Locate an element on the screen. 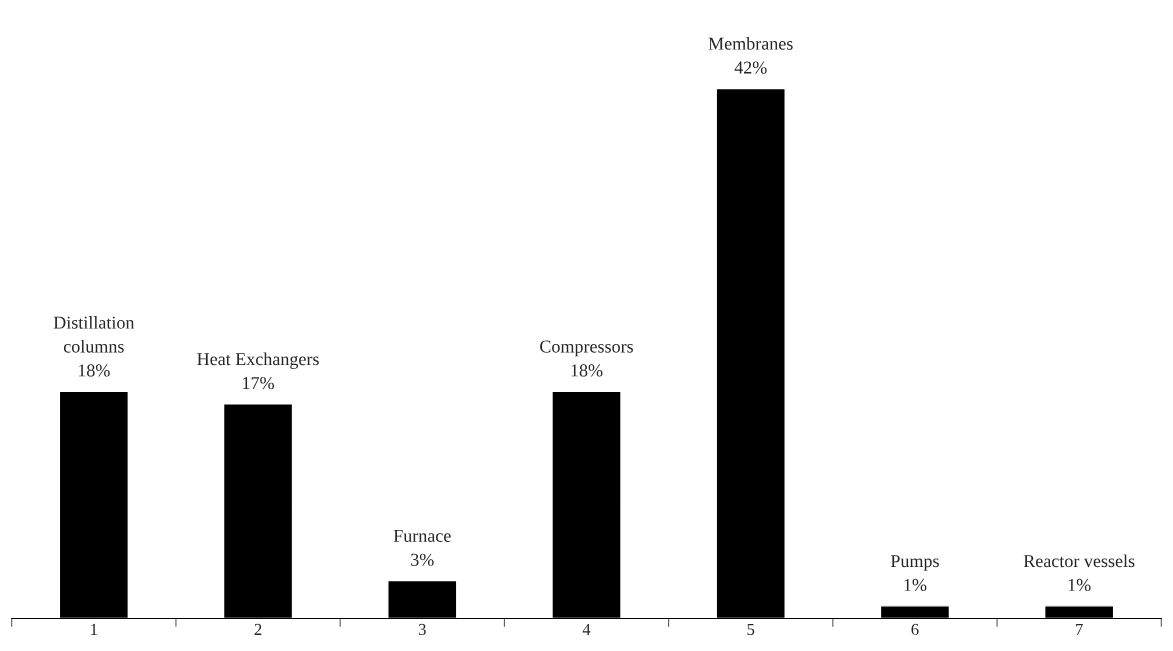 The height and width of the screenshot is (651, 1173). data-label: Reactor vessels 1% is located at coordinates (1079, 573).